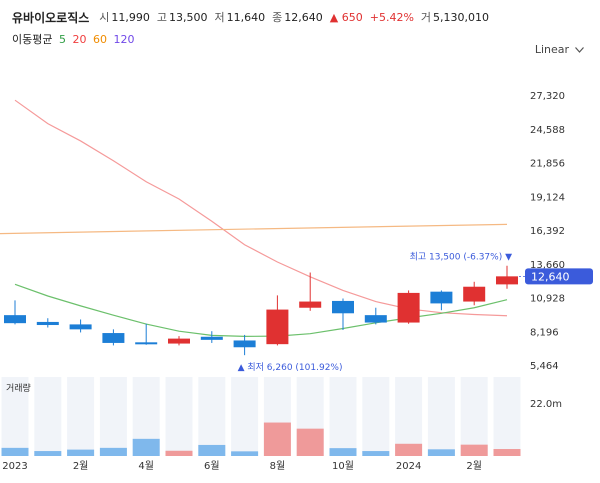 Image resolution: width=600 pixels, height=483 pixels. I want to click on current-price-badge, so click(559, 276).